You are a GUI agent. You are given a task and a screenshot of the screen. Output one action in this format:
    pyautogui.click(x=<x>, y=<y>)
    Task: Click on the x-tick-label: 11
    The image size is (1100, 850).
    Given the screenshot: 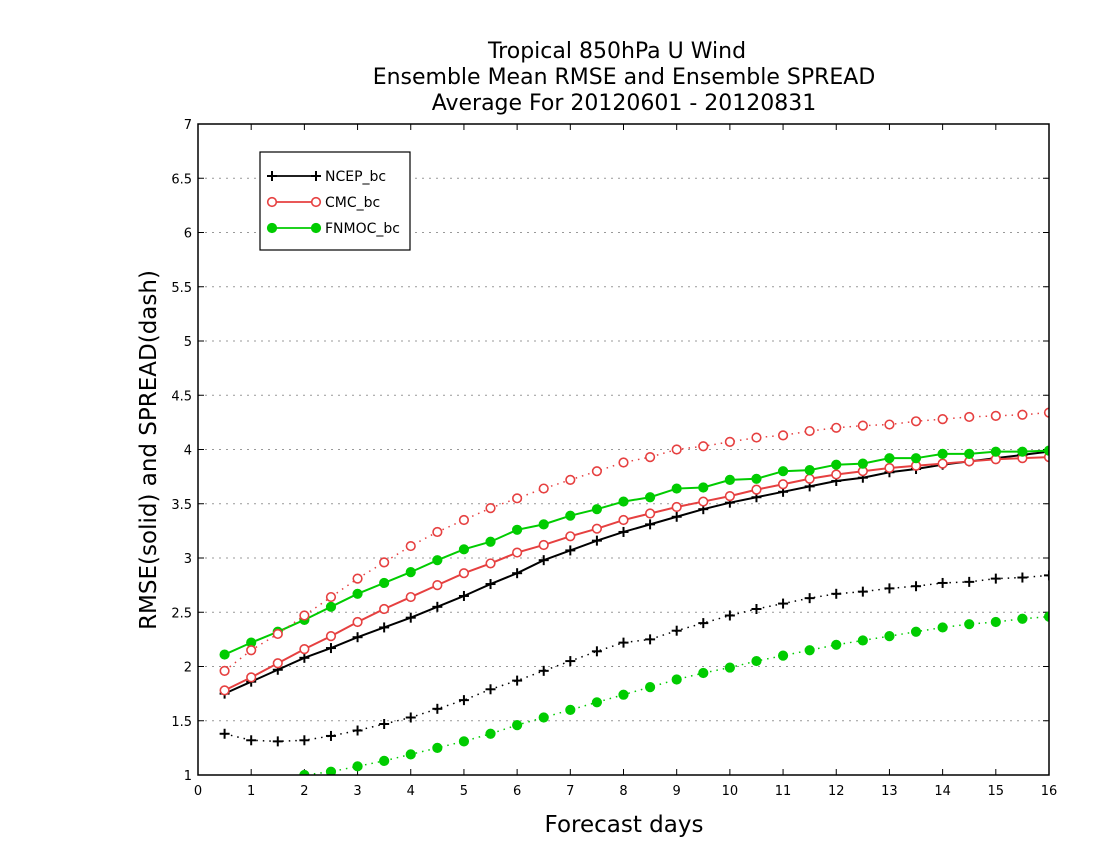 What is the action you would take?
    pyautogui.click(x=783, y=791)
    